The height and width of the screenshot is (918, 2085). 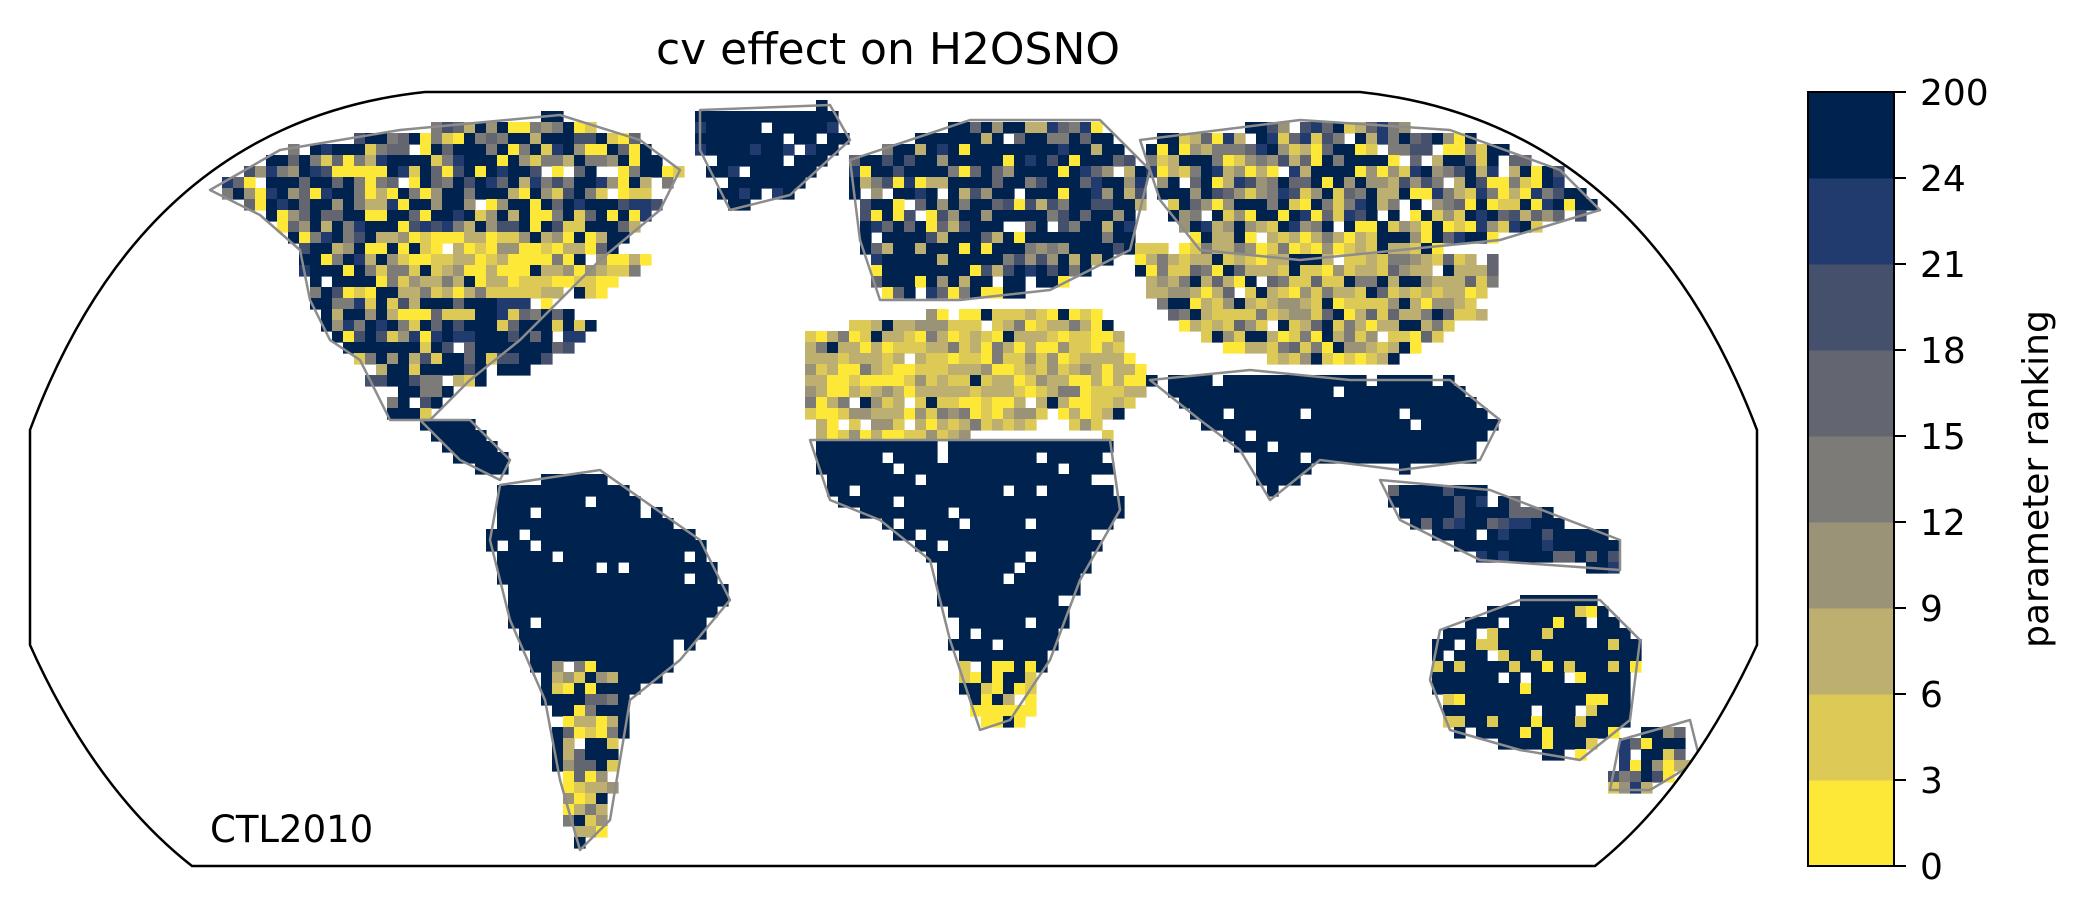 I want to click on colorbar-tick-label: 3, so click(x=1931, y=781).